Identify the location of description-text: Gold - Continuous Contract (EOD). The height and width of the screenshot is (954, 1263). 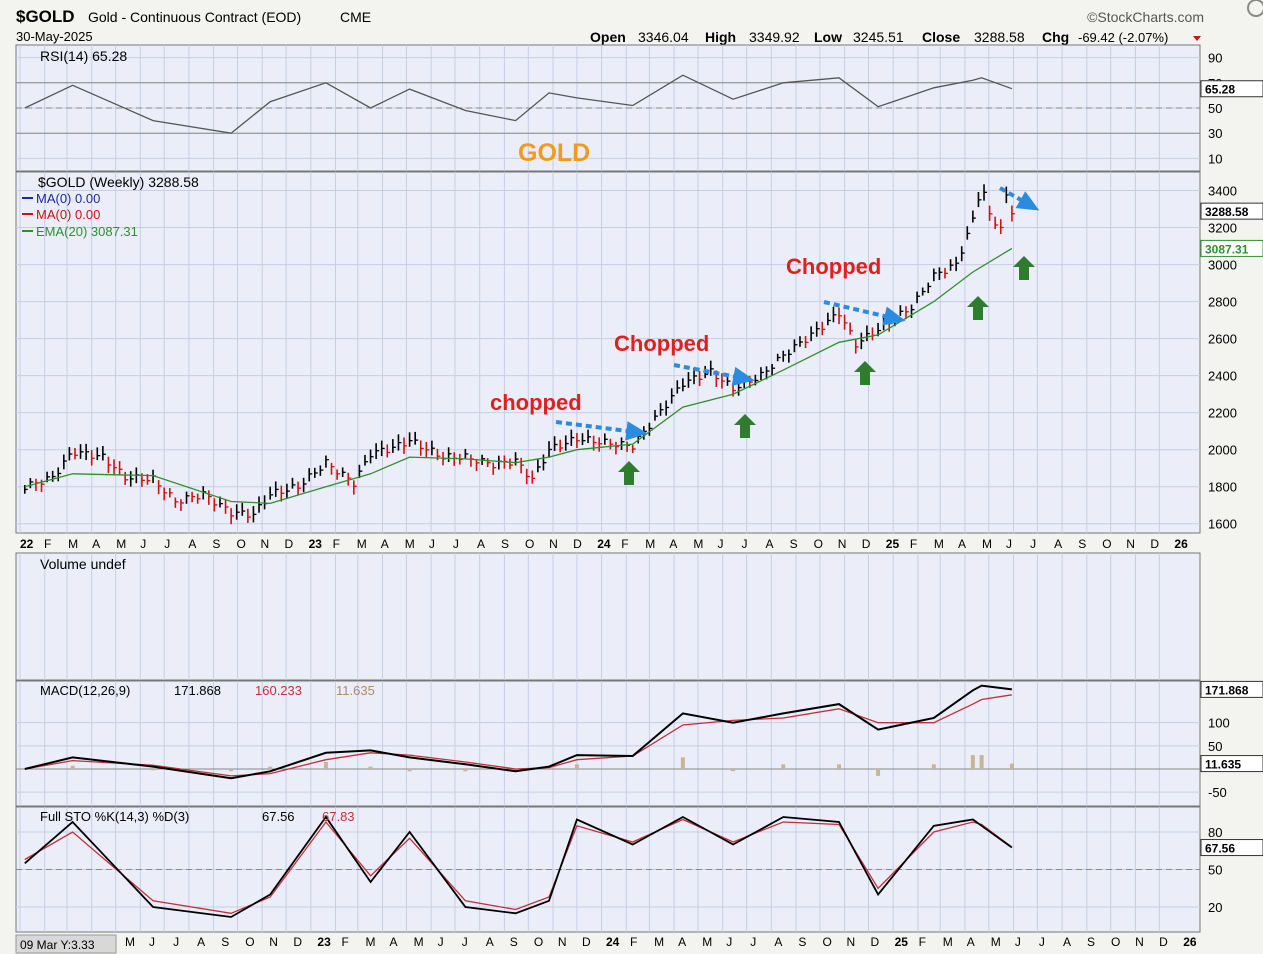
(194, 17).